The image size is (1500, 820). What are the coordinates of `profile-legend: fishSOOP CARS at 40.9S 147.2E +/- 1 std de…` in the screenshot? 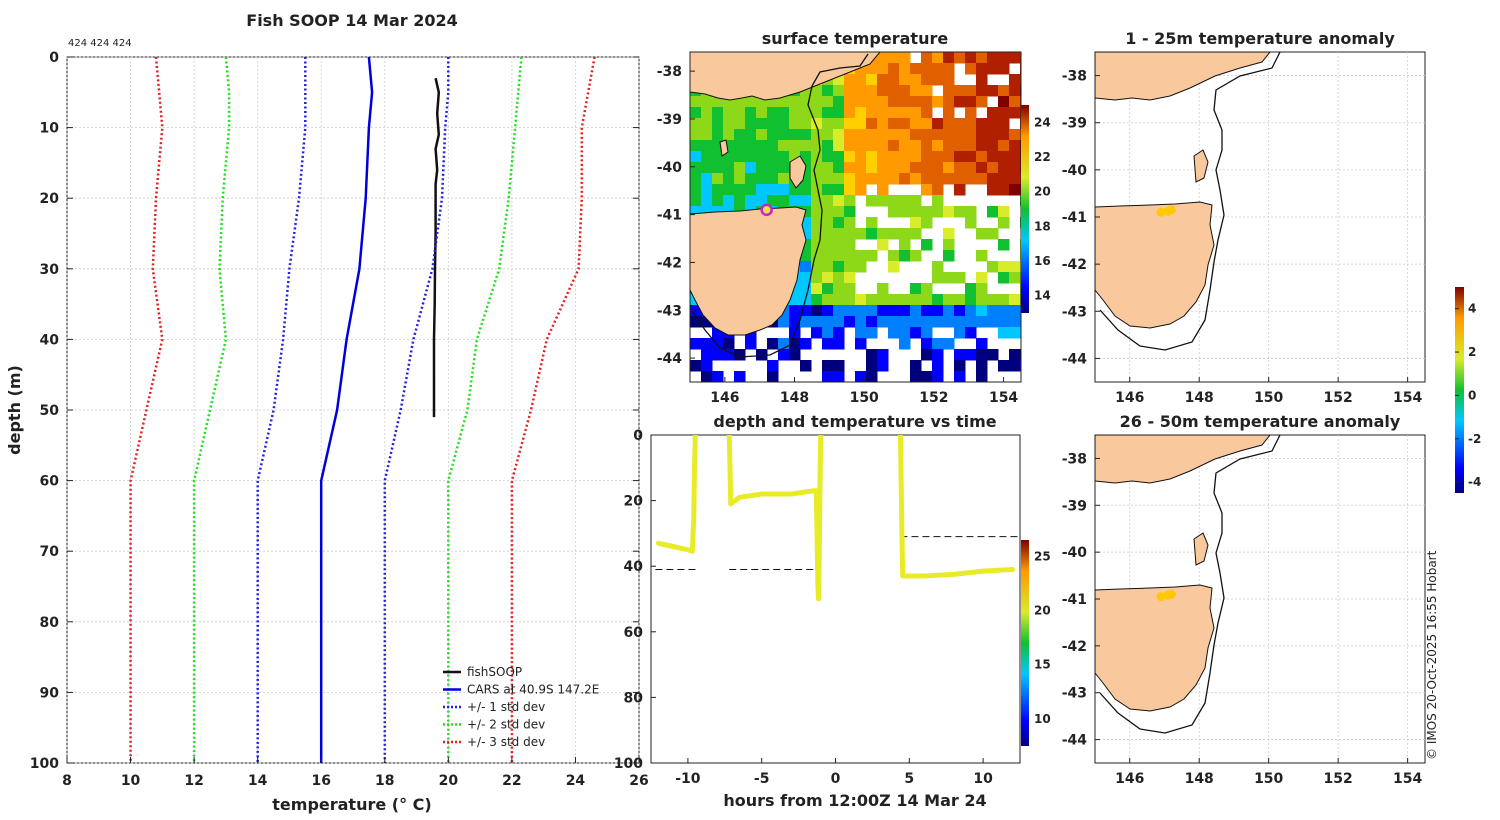 It's located at (521, 707).